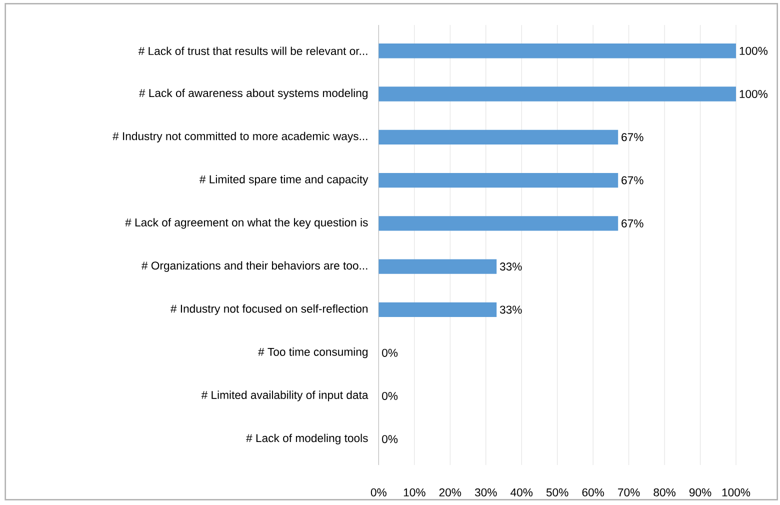  Describe the element at coordinates (313, 353) in the screenshot. I see `y-tick-label: # Too time consuming` at that location.